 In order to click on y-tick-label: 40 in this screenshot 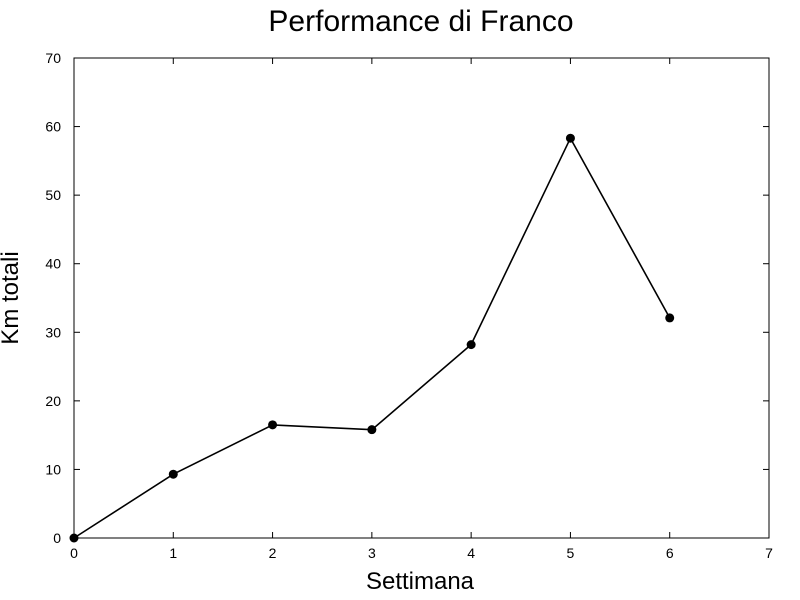, I will do `click(53, 264)`.